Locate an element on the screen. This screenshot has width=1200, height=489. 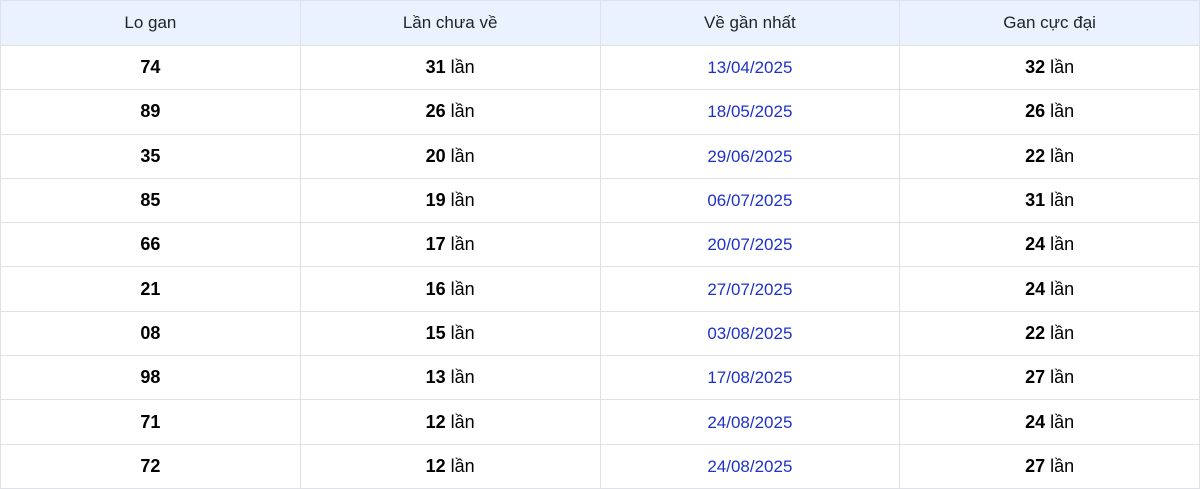
lan-chua-ve-count: 12 is located at coordinates (435, 421).